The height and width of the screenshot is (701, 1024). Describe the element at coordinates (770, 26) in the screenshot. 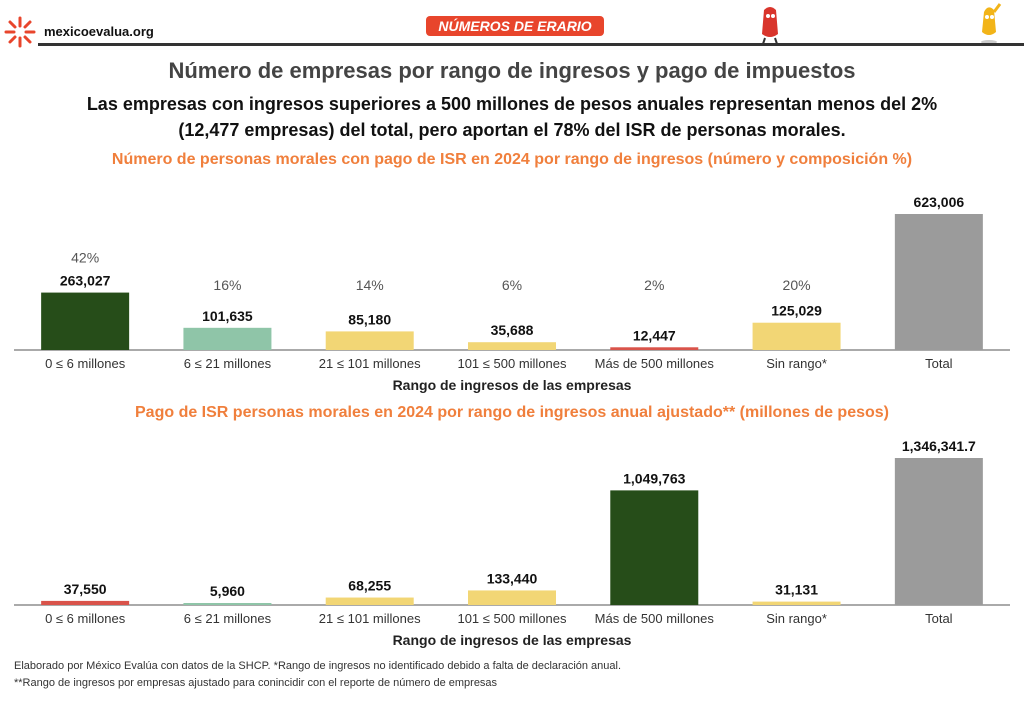

I see `red-pepper-mascot-icon` at that location.